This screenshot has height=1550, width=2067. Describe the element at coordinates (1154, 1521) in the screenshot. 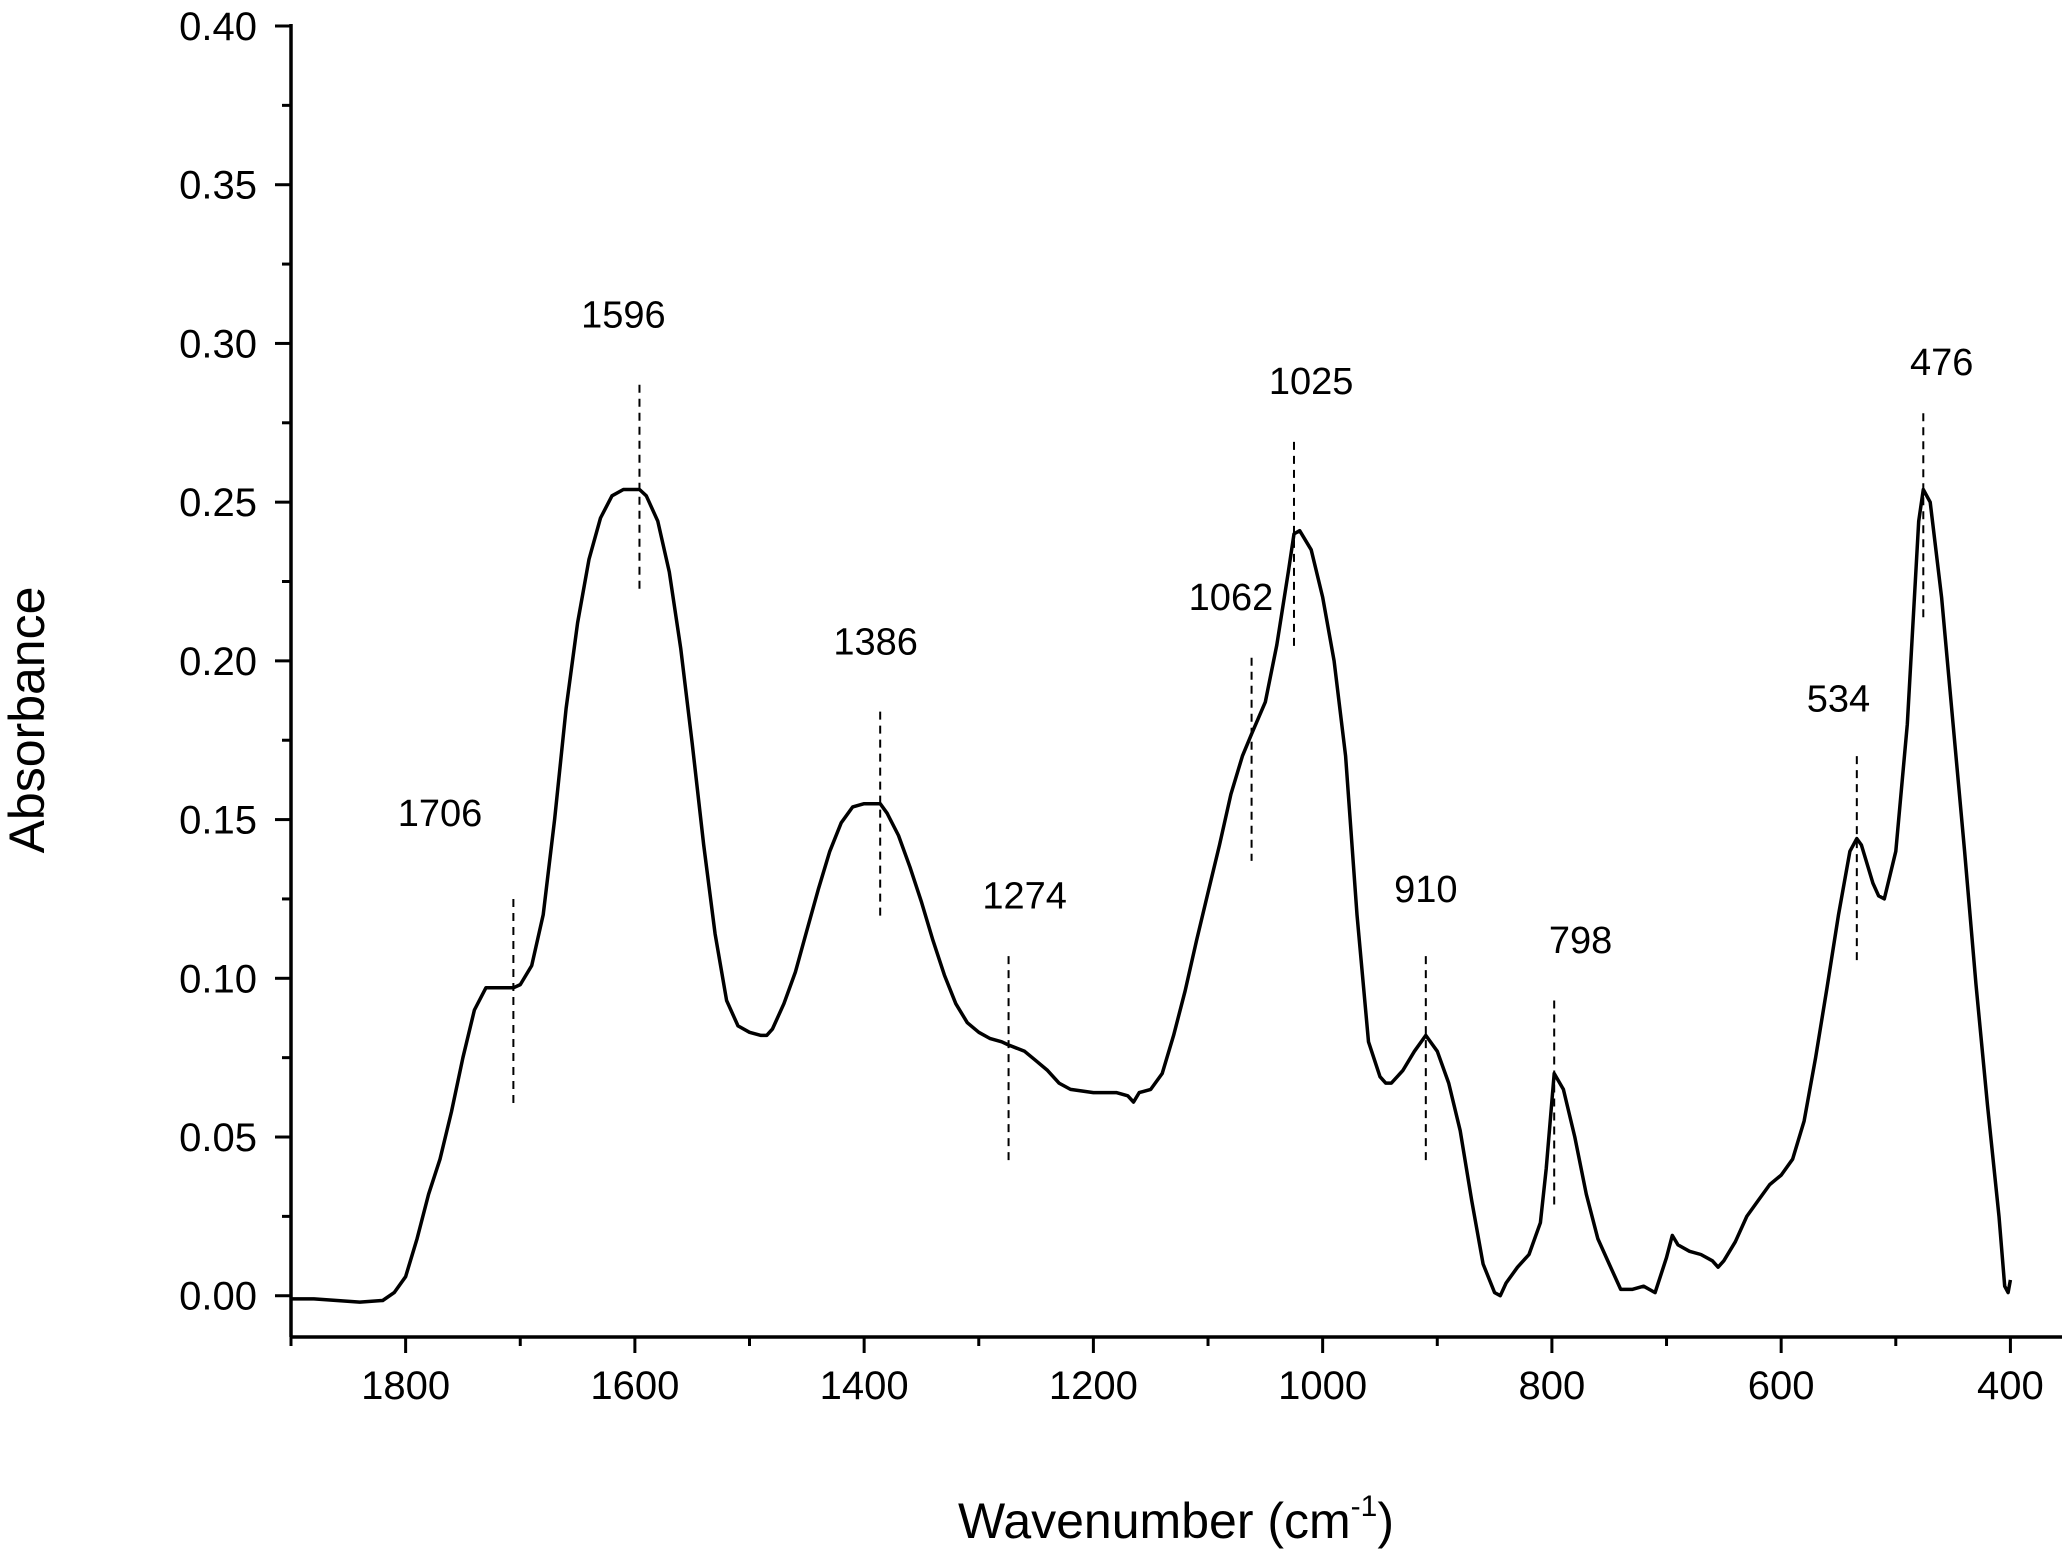

I see `x-axis-title-main: Wavenumber (cm` at that location.